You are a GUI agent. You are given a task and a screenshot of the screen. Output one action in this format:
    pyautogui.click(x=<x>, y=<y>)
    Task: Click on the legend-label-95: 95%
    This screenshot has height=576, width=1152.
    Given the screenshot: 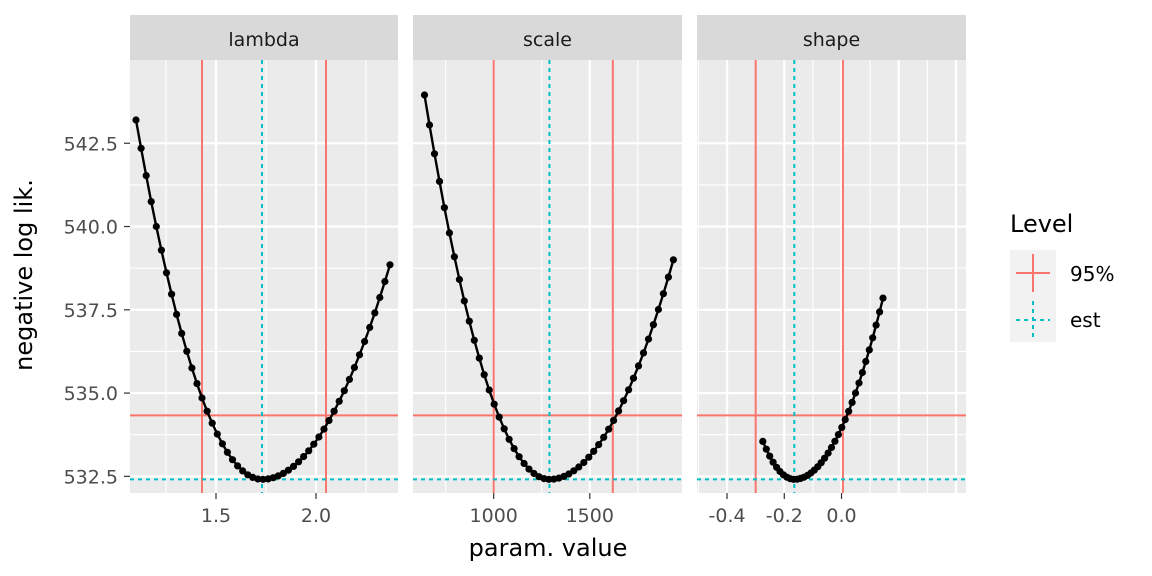 What is the action you would take?
    pyautogui.click(x=1092, y=274)
    